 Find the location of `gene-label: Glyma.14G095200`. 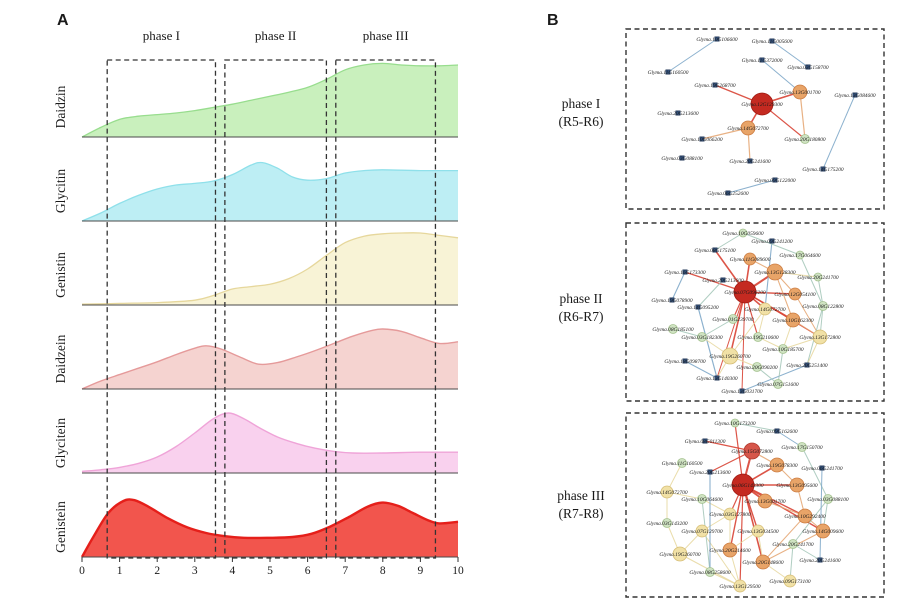

gene-label: Glyma.14G095200 is located at coordinates (697, 308).